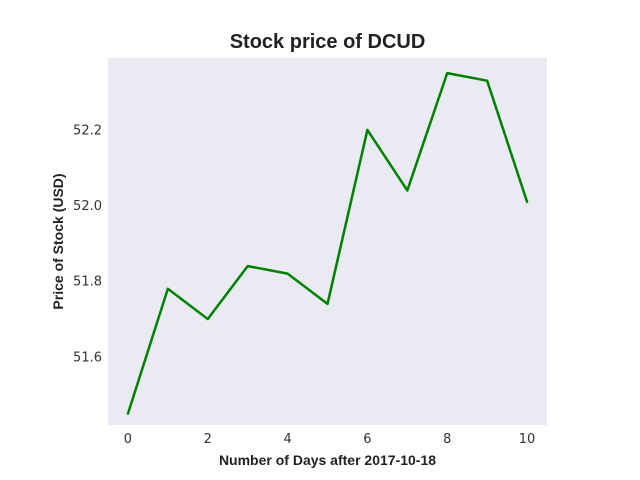 The image size is (640, 480). What do you see at coordinates (87, 282) in the screenshot?
I see `y-tick-label: 51.8` at bounding box center [87, 282].